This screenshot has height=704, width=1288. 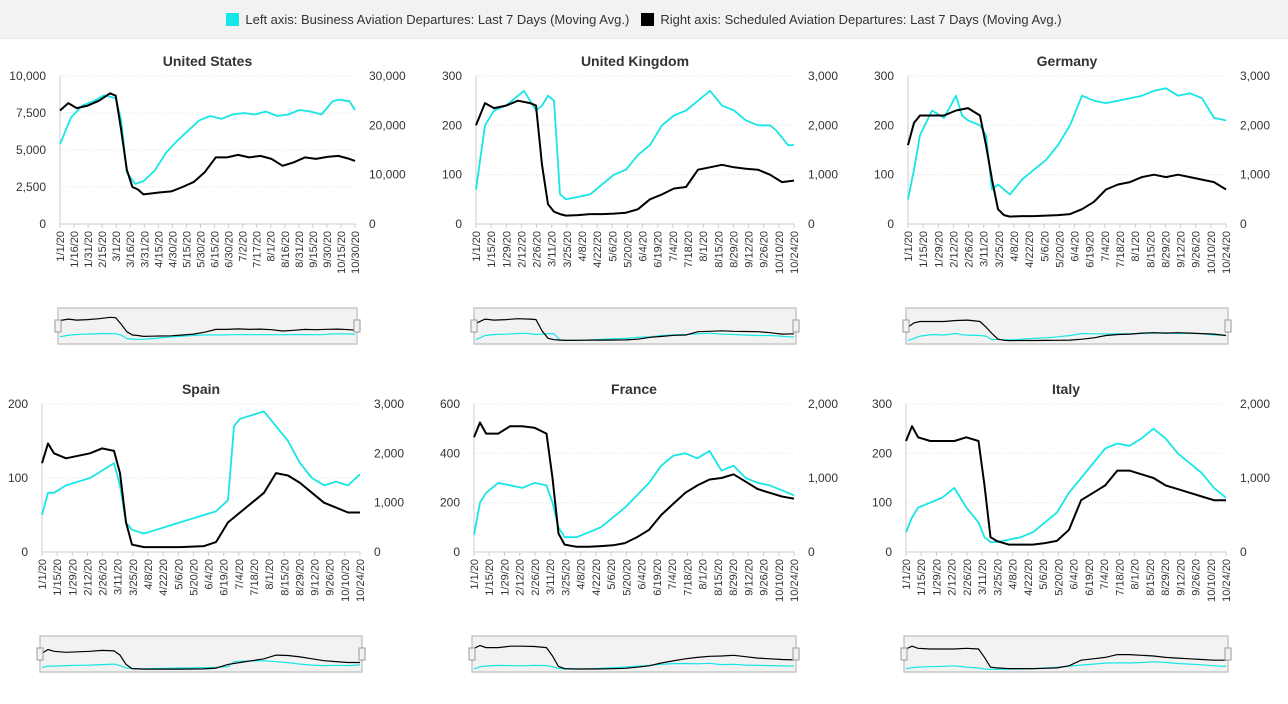 I want to click on x-tick-label: 6/15/20, so click(x=216, y=249).